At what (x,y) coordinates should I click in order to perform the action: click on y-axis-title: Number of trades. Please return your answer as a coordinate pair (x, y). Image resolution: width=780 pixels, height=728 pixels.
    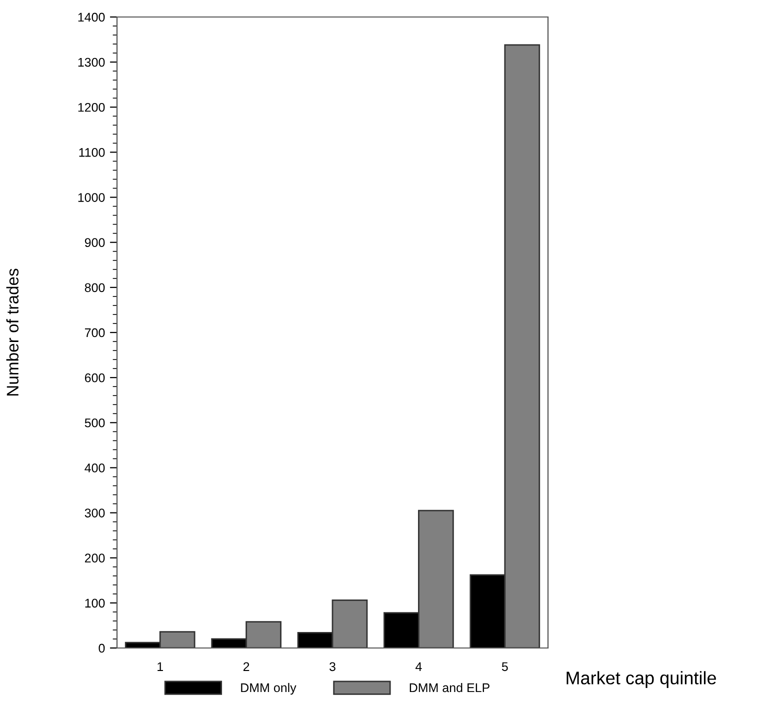
    Looking at the image, I should click on (12, 332).